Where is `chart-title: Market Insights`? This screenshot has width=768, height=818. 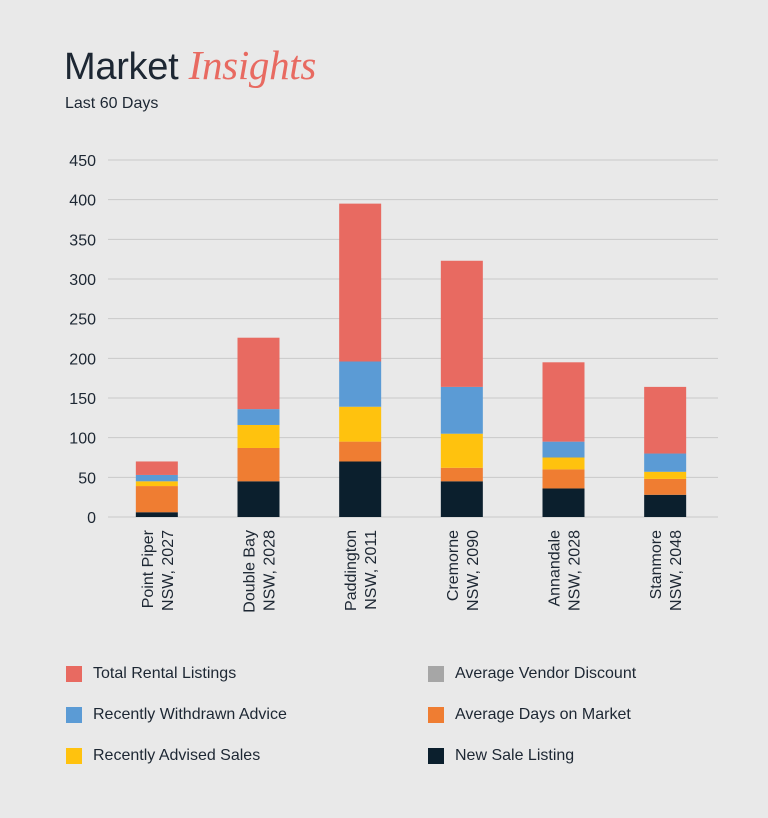 chart-title: Market Insights is located at coordinates (190, 66).